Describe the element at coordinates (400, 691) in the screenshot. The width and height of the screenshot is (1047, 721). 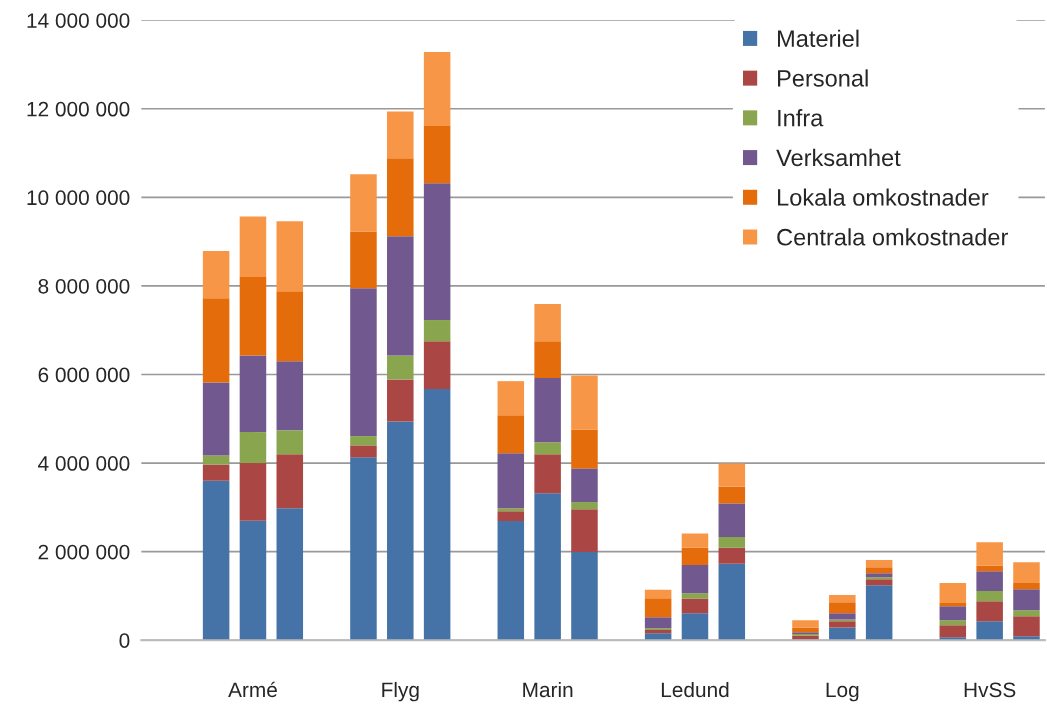
I see `x-tick-label: Flyg` at that location.